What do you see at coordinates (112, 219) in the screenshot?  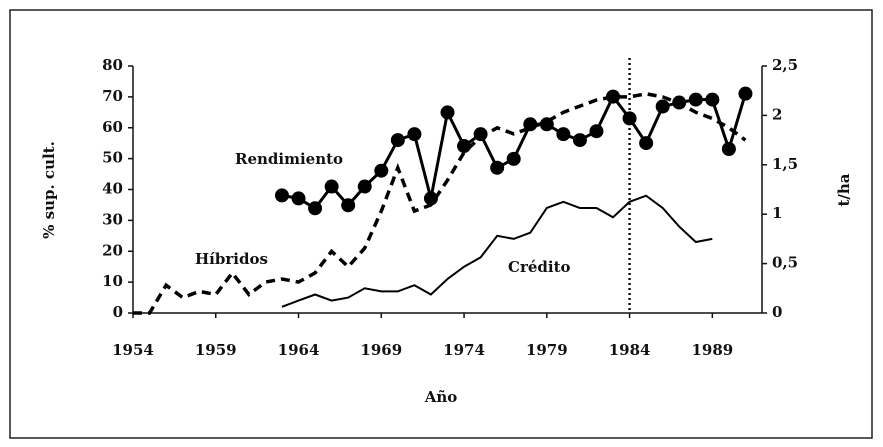 I see `y-tick-label: 30` at bounding box center [112, 219].